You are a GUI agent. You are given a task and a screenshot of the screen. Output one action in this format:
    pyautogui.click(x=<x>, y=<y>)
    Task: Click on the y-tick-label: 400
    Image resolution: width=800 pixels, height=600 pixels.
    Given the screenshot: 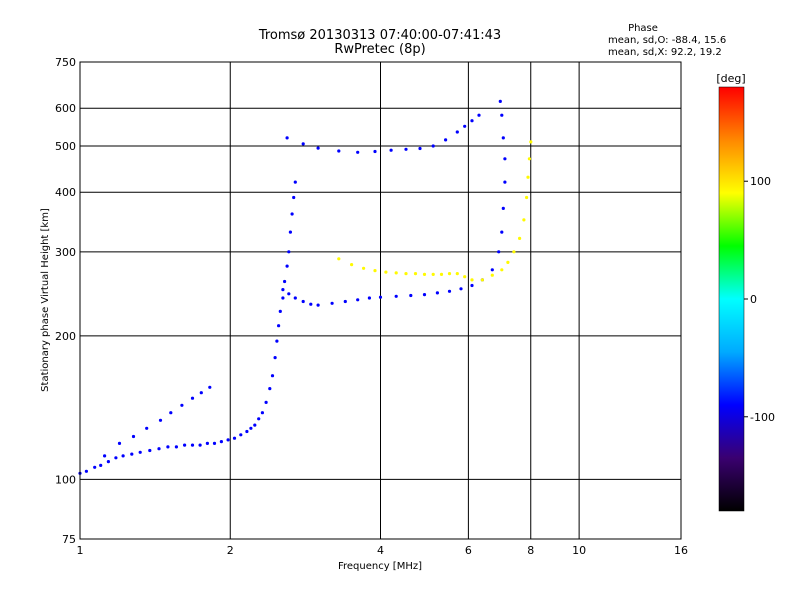 What is the action you would take?
    pyautogui.click(x=65, y=192)
    